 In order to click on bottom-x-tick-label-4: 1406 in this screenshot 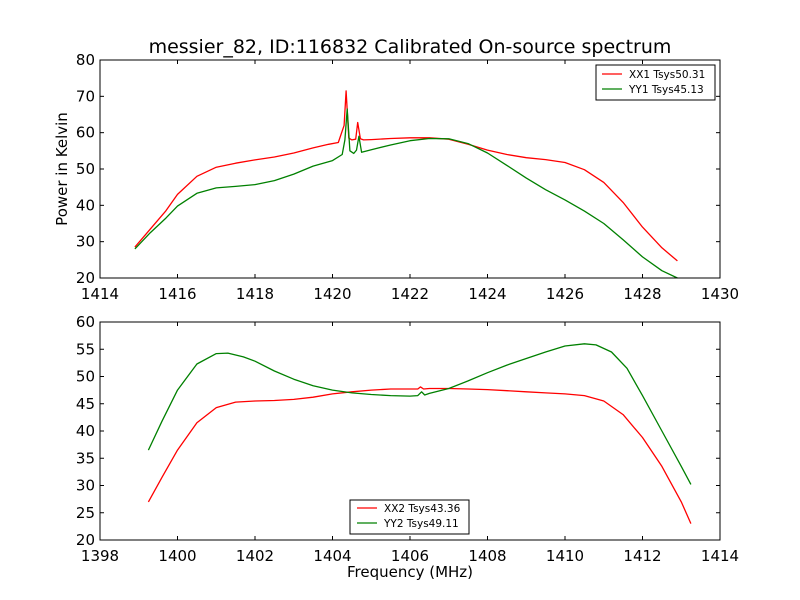, I will do `click(410, 556)`.